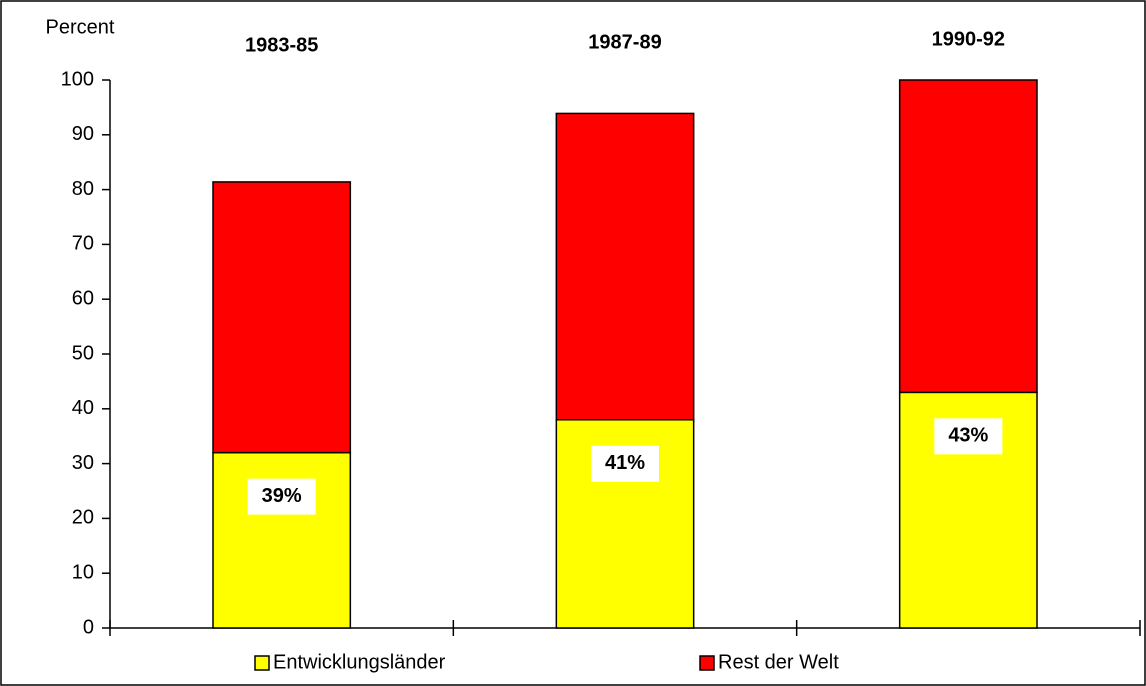 This screenshot has height=686, width=1146. Describe the element at coordinates (624, 42) in the screenshot. I see `category-label: 1987-89` at that location.